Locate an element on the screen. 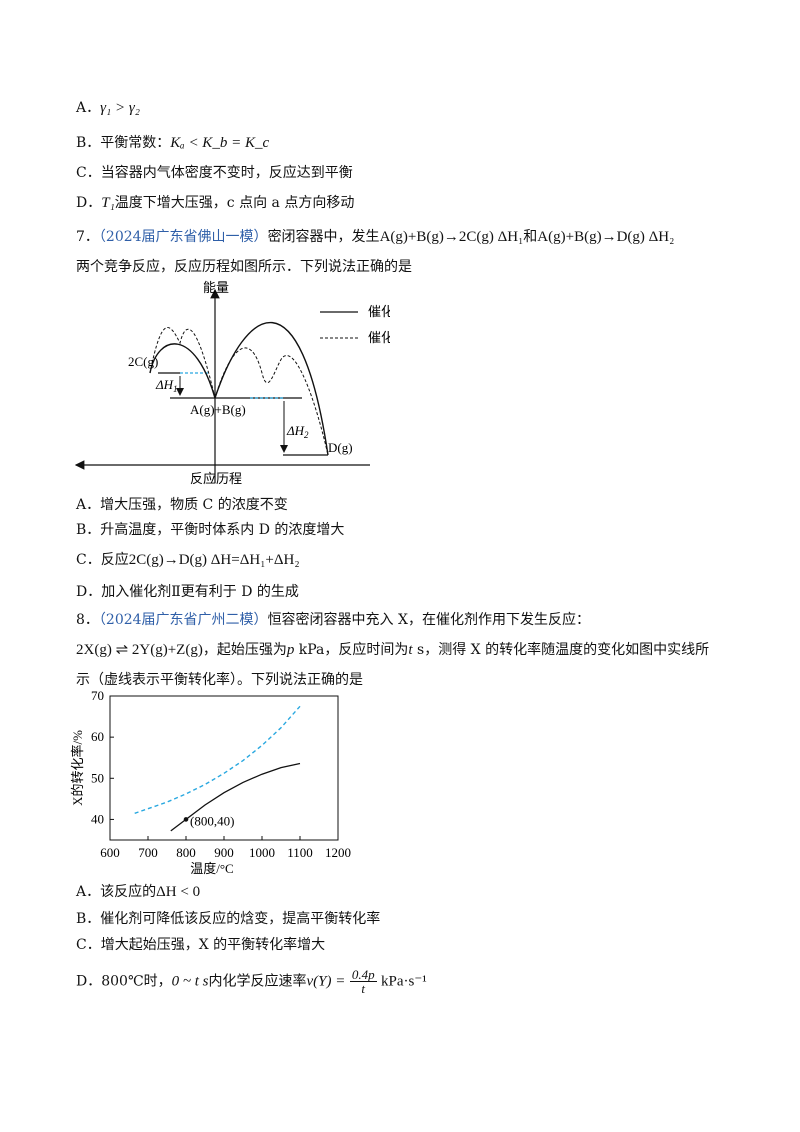  q7-stem-line2: 两个竞争反应，反应历程如图所示．下列说法正确的是 is located at coordinates (244, 267).